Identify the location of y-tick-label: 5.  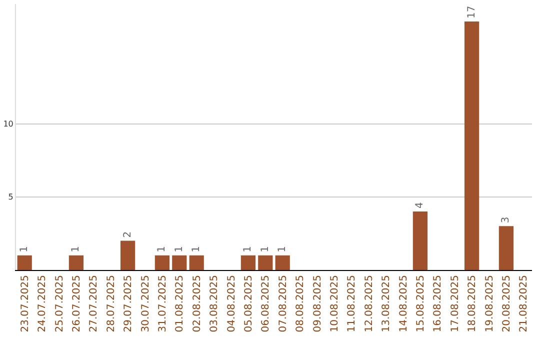
(11, 197).